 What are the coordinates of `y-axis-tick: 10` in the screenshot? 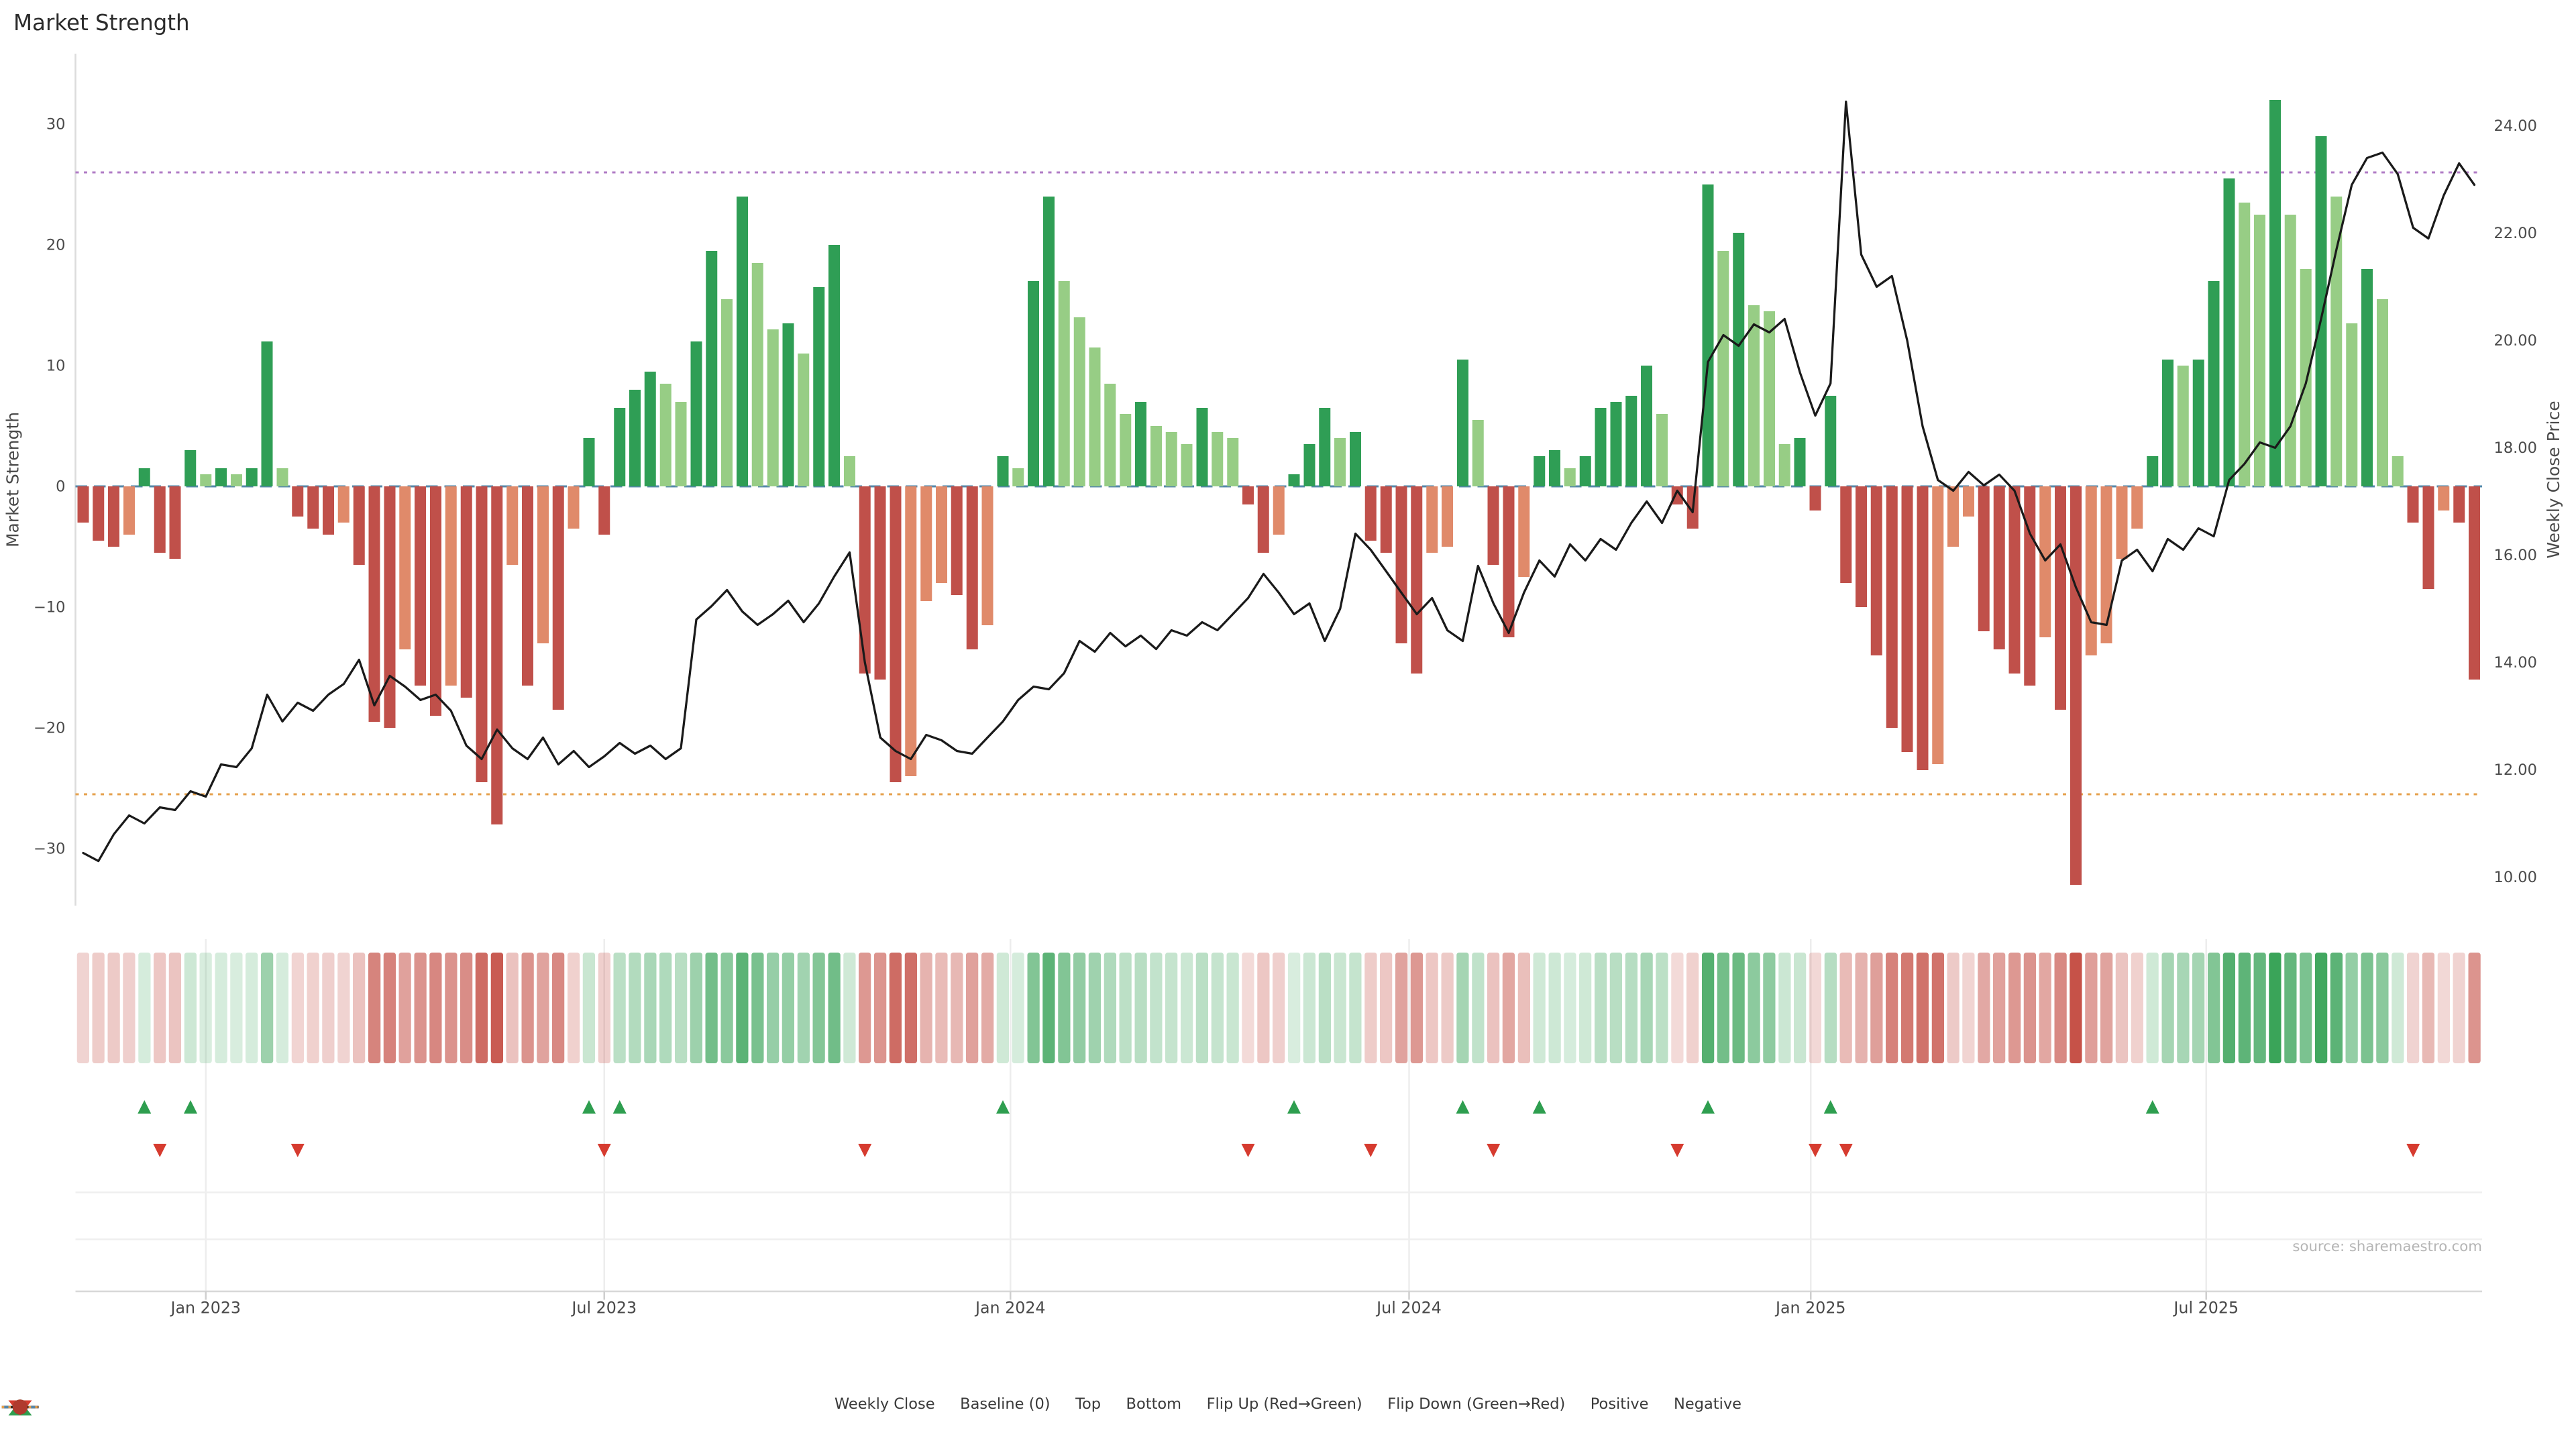 It's located at (56, 366).